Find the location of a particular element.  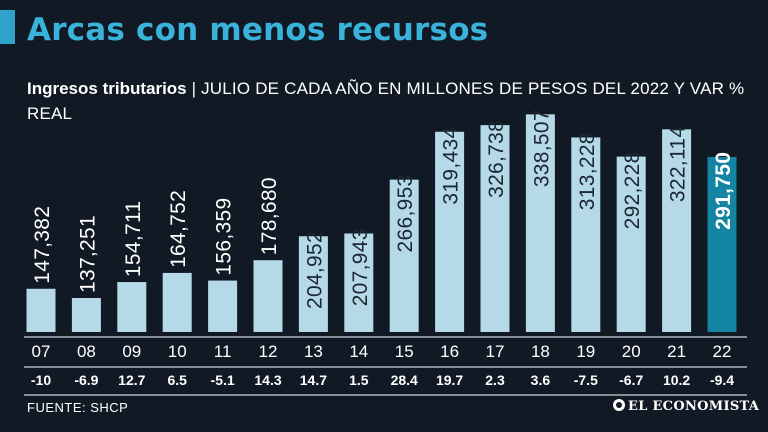

x-tick-label: 07 is located at coordinates (41, 351).